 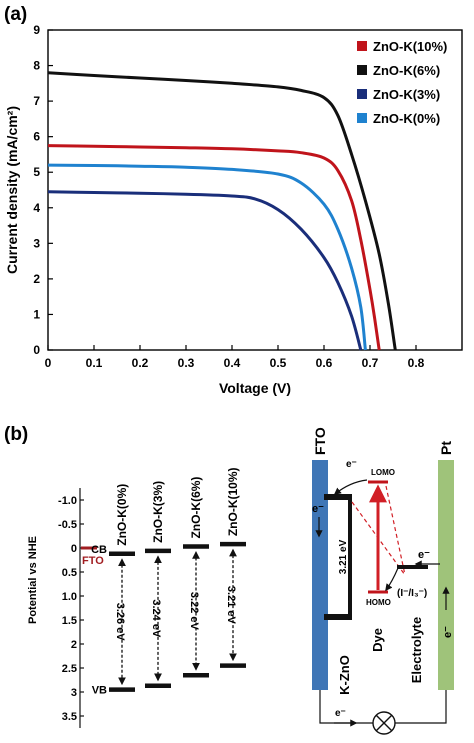 I want to click on injection-arrow, so click(x=350, y=487).